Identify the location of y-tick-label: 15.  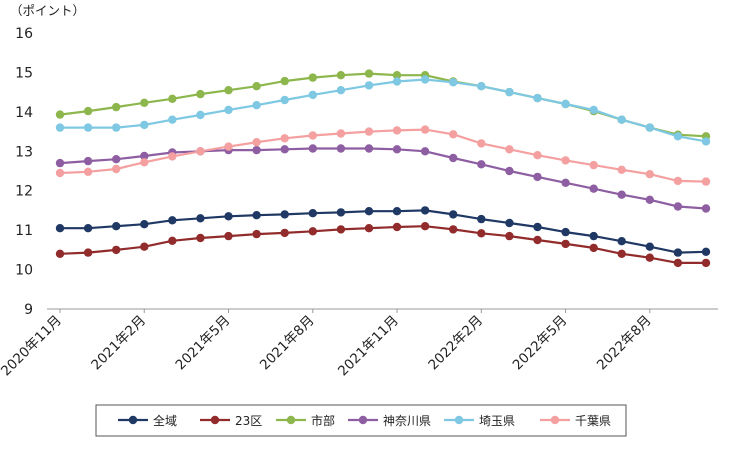
(24, 73).